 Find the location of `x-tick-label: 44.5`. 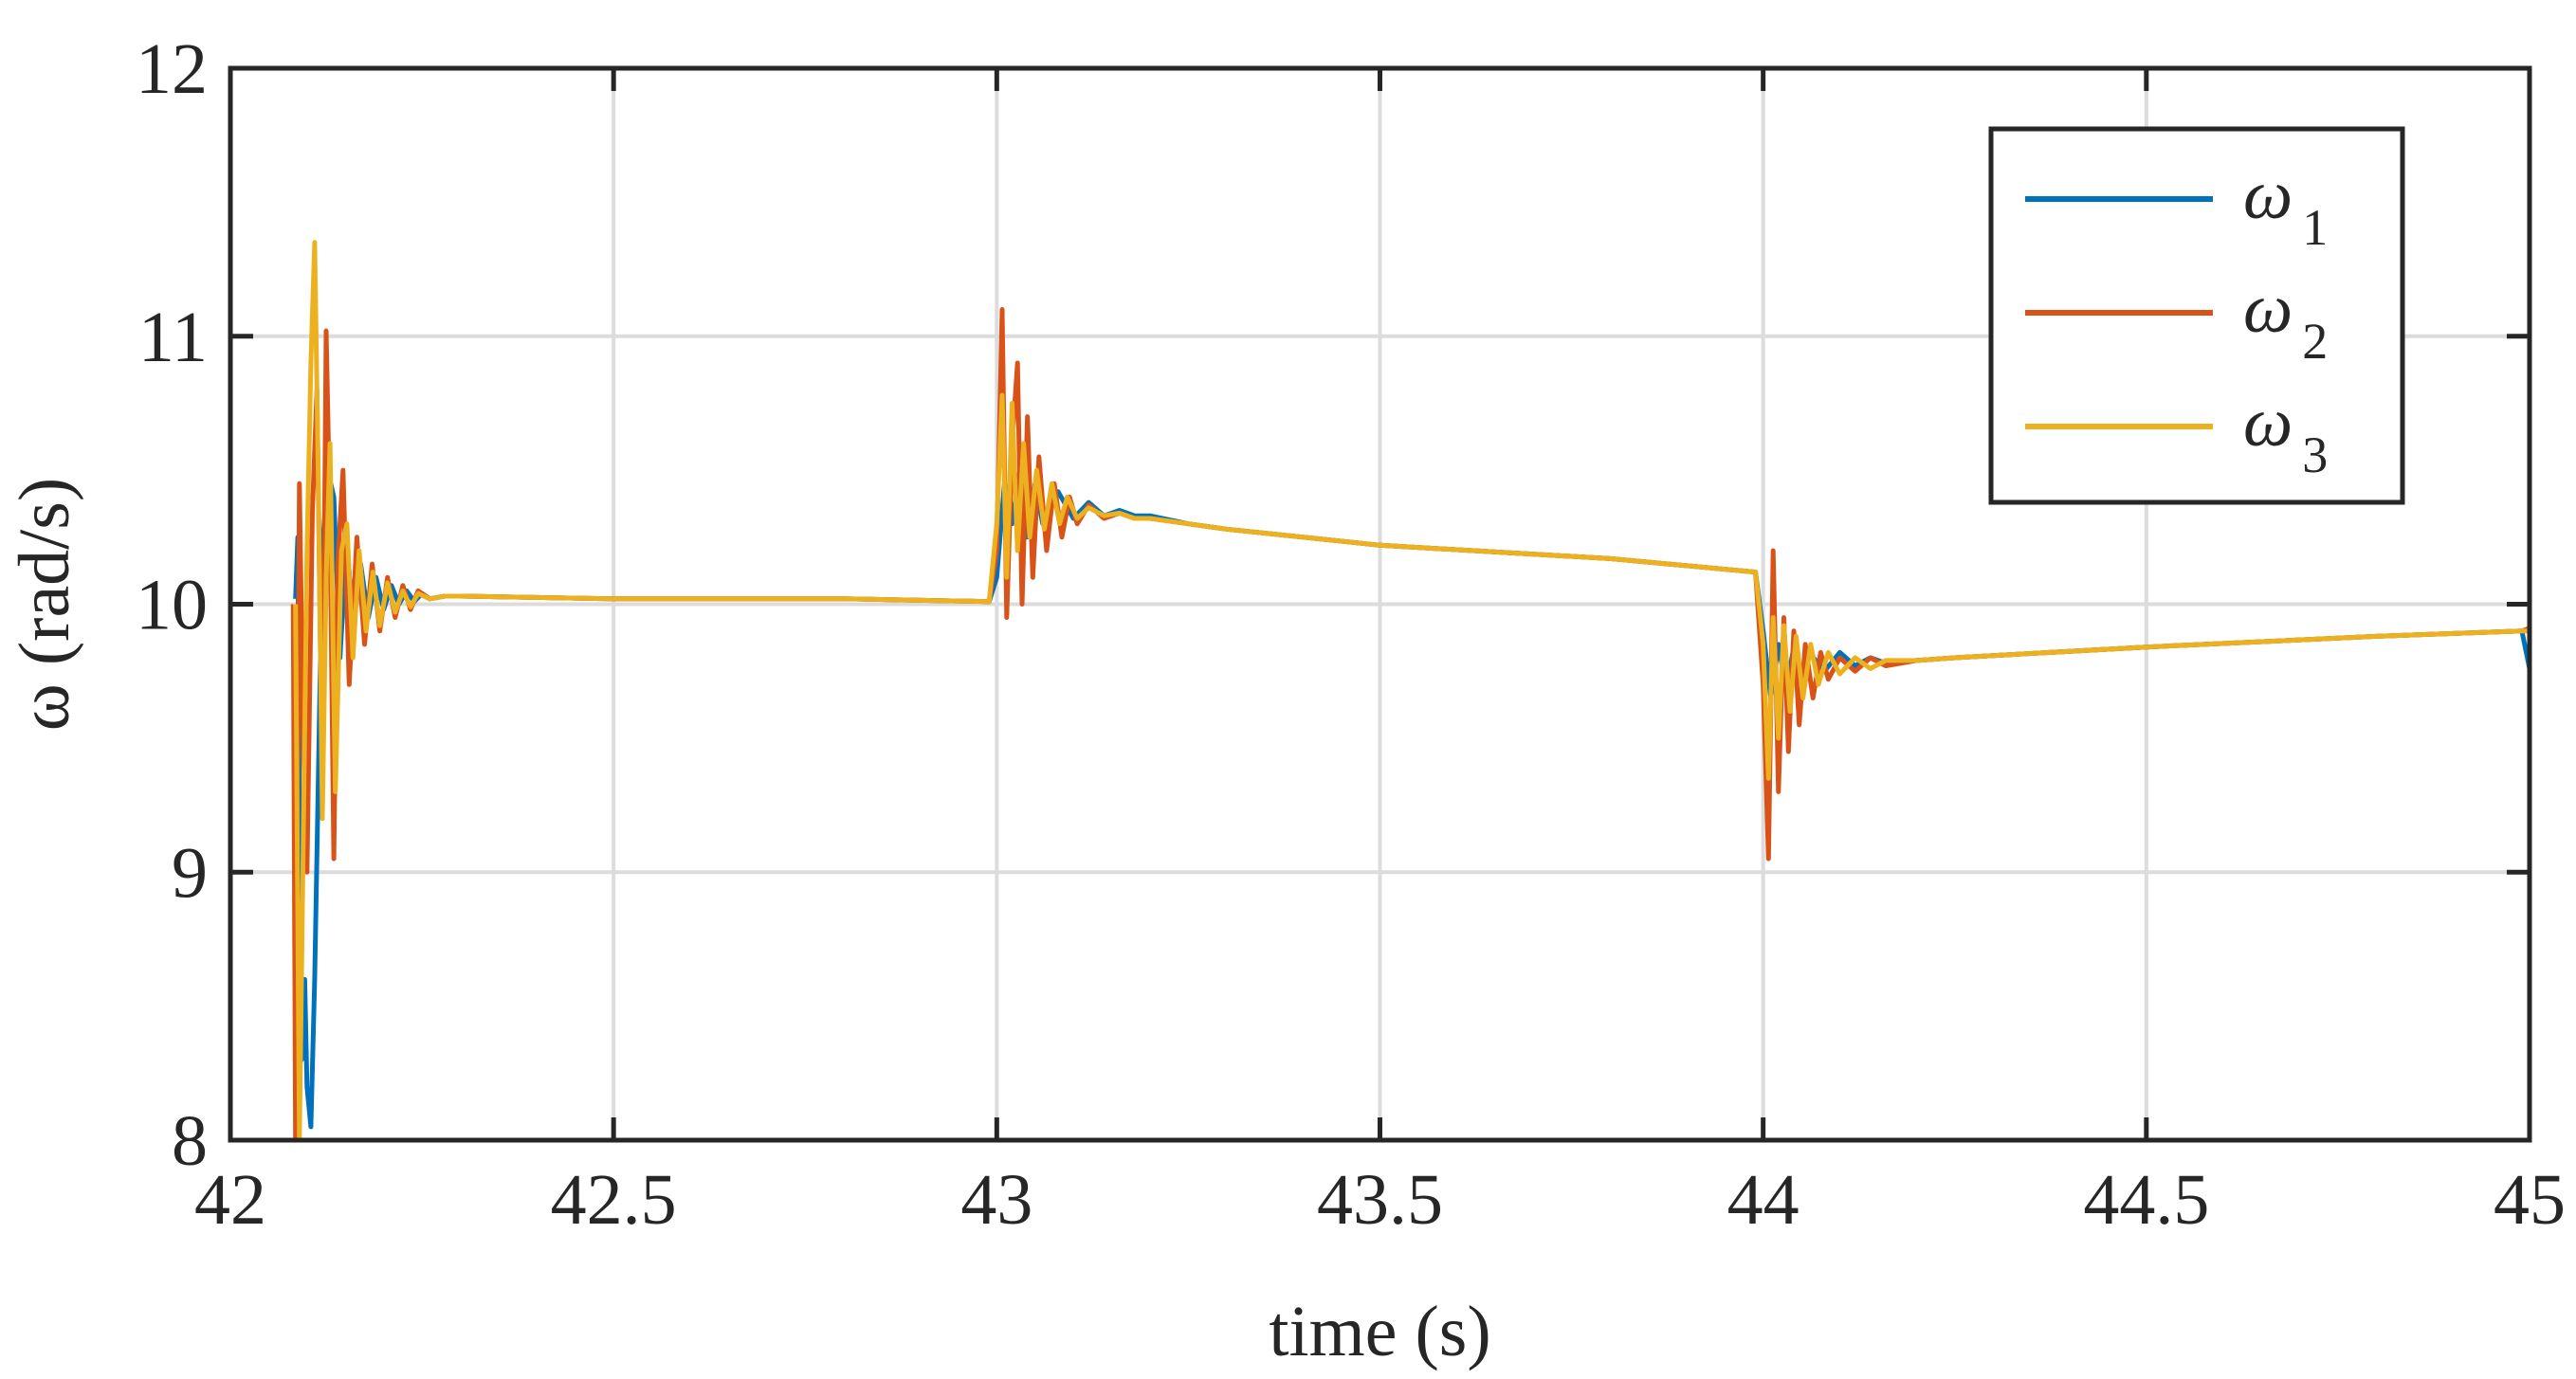

x-tick-label: 44.5 is located at coordinates (2146, 1200).